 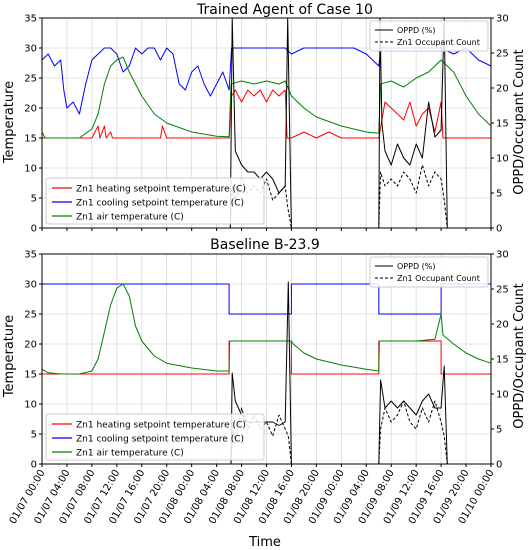 I want to click on bottom-chart-ylabel: Temperature, so click(x=9, y=356).